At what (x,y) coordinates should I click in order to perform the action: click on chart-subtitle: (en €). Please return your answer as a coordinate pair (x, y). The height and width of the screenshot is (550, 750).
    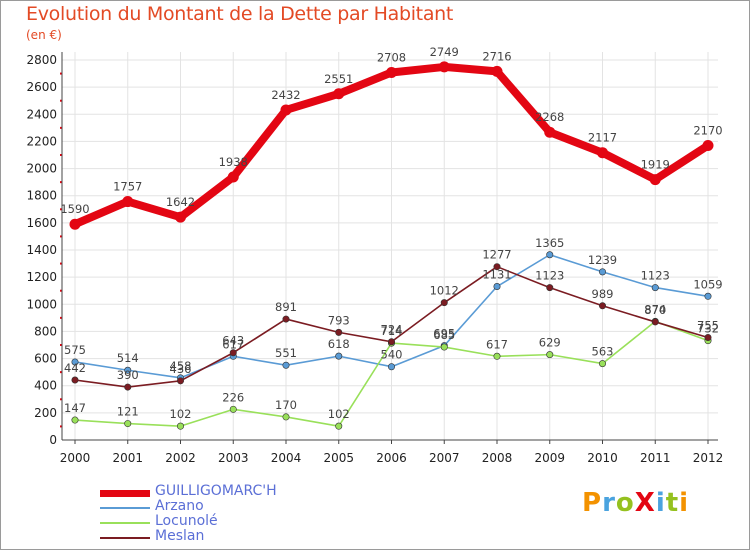
    Looking at the image, I should click on (44, 35).